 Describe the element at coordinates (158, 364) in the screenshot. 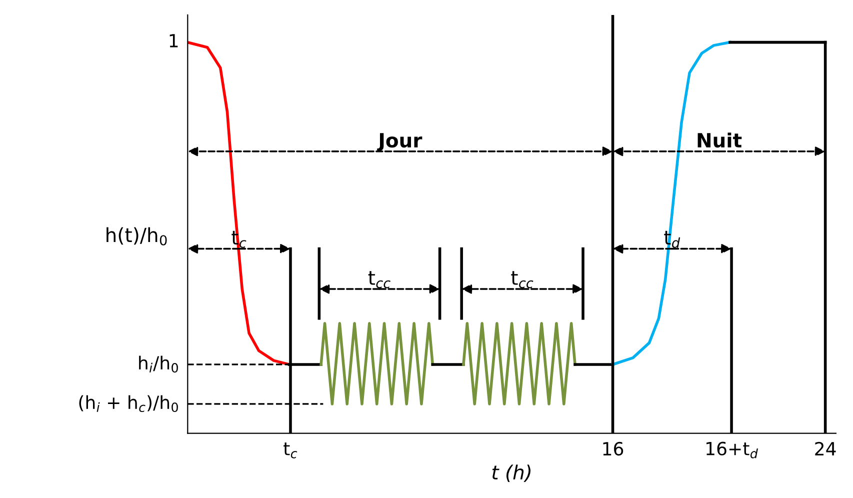

I see `annotation: h$_{i}$/h$_{0}$` at that location.